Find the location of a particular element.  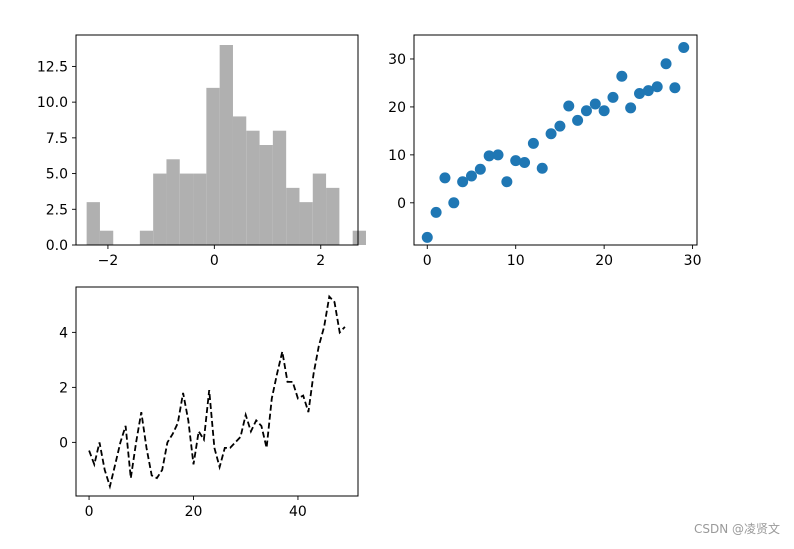

y-tick-label: 20 is located at coordinates (397, 108).